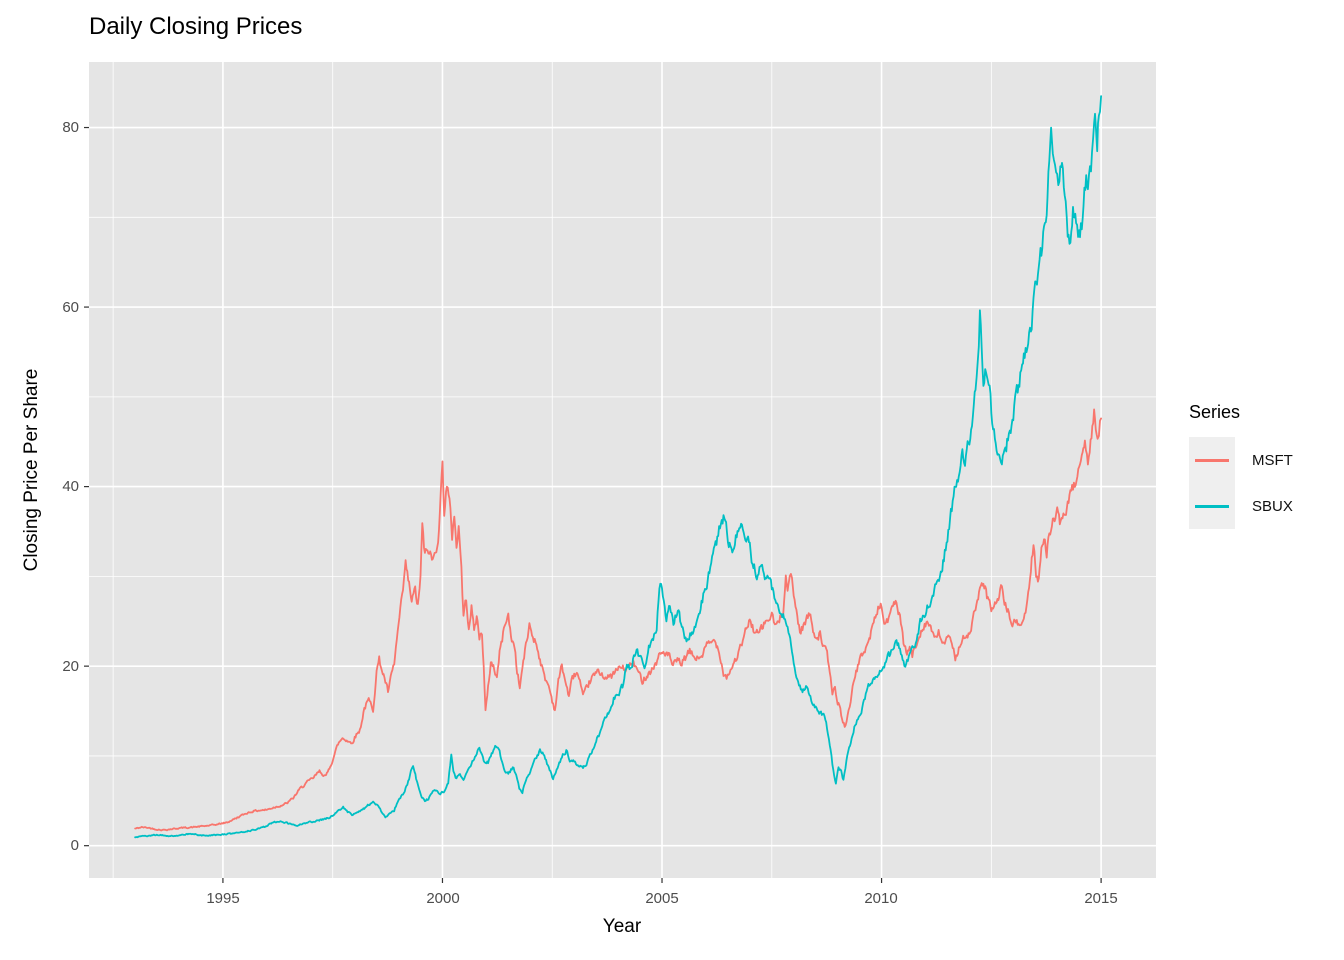  I want to click on legend-title: Series, so click(1215, 412).